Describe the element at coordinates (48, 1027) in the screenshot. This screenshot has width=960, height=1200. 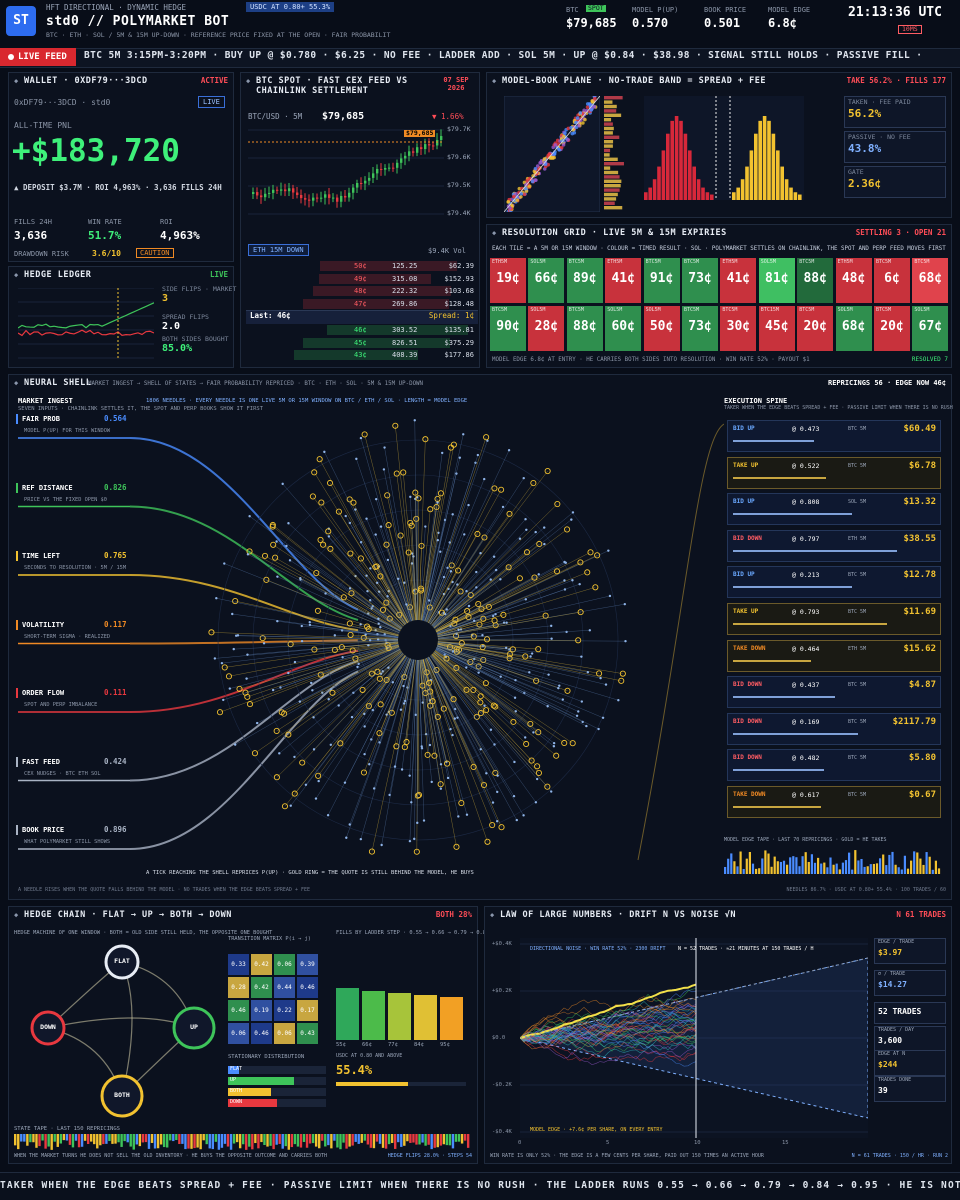
I see `state-label: DOWN` at that location.